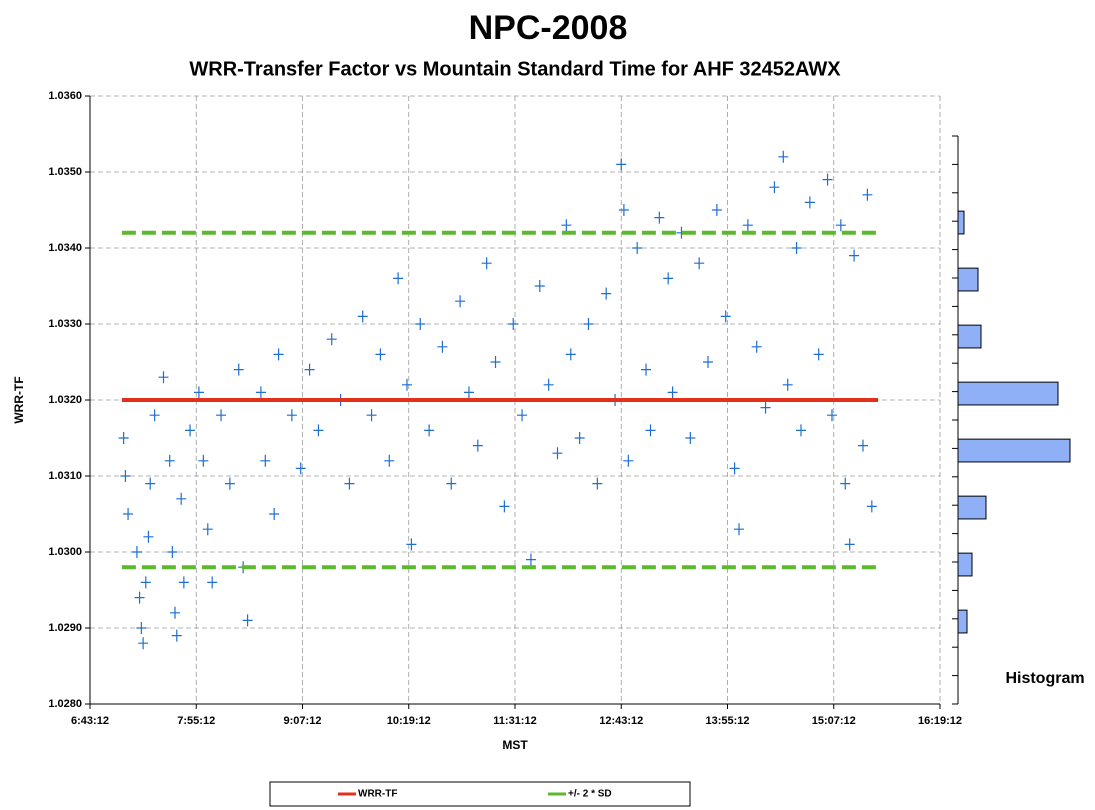 This screenshot has height=810, width=1095. What do you see at coordinates (377, 794) in the screenshot?
I see `legend-label: WRR-TF` at bounding box center [377, 794].